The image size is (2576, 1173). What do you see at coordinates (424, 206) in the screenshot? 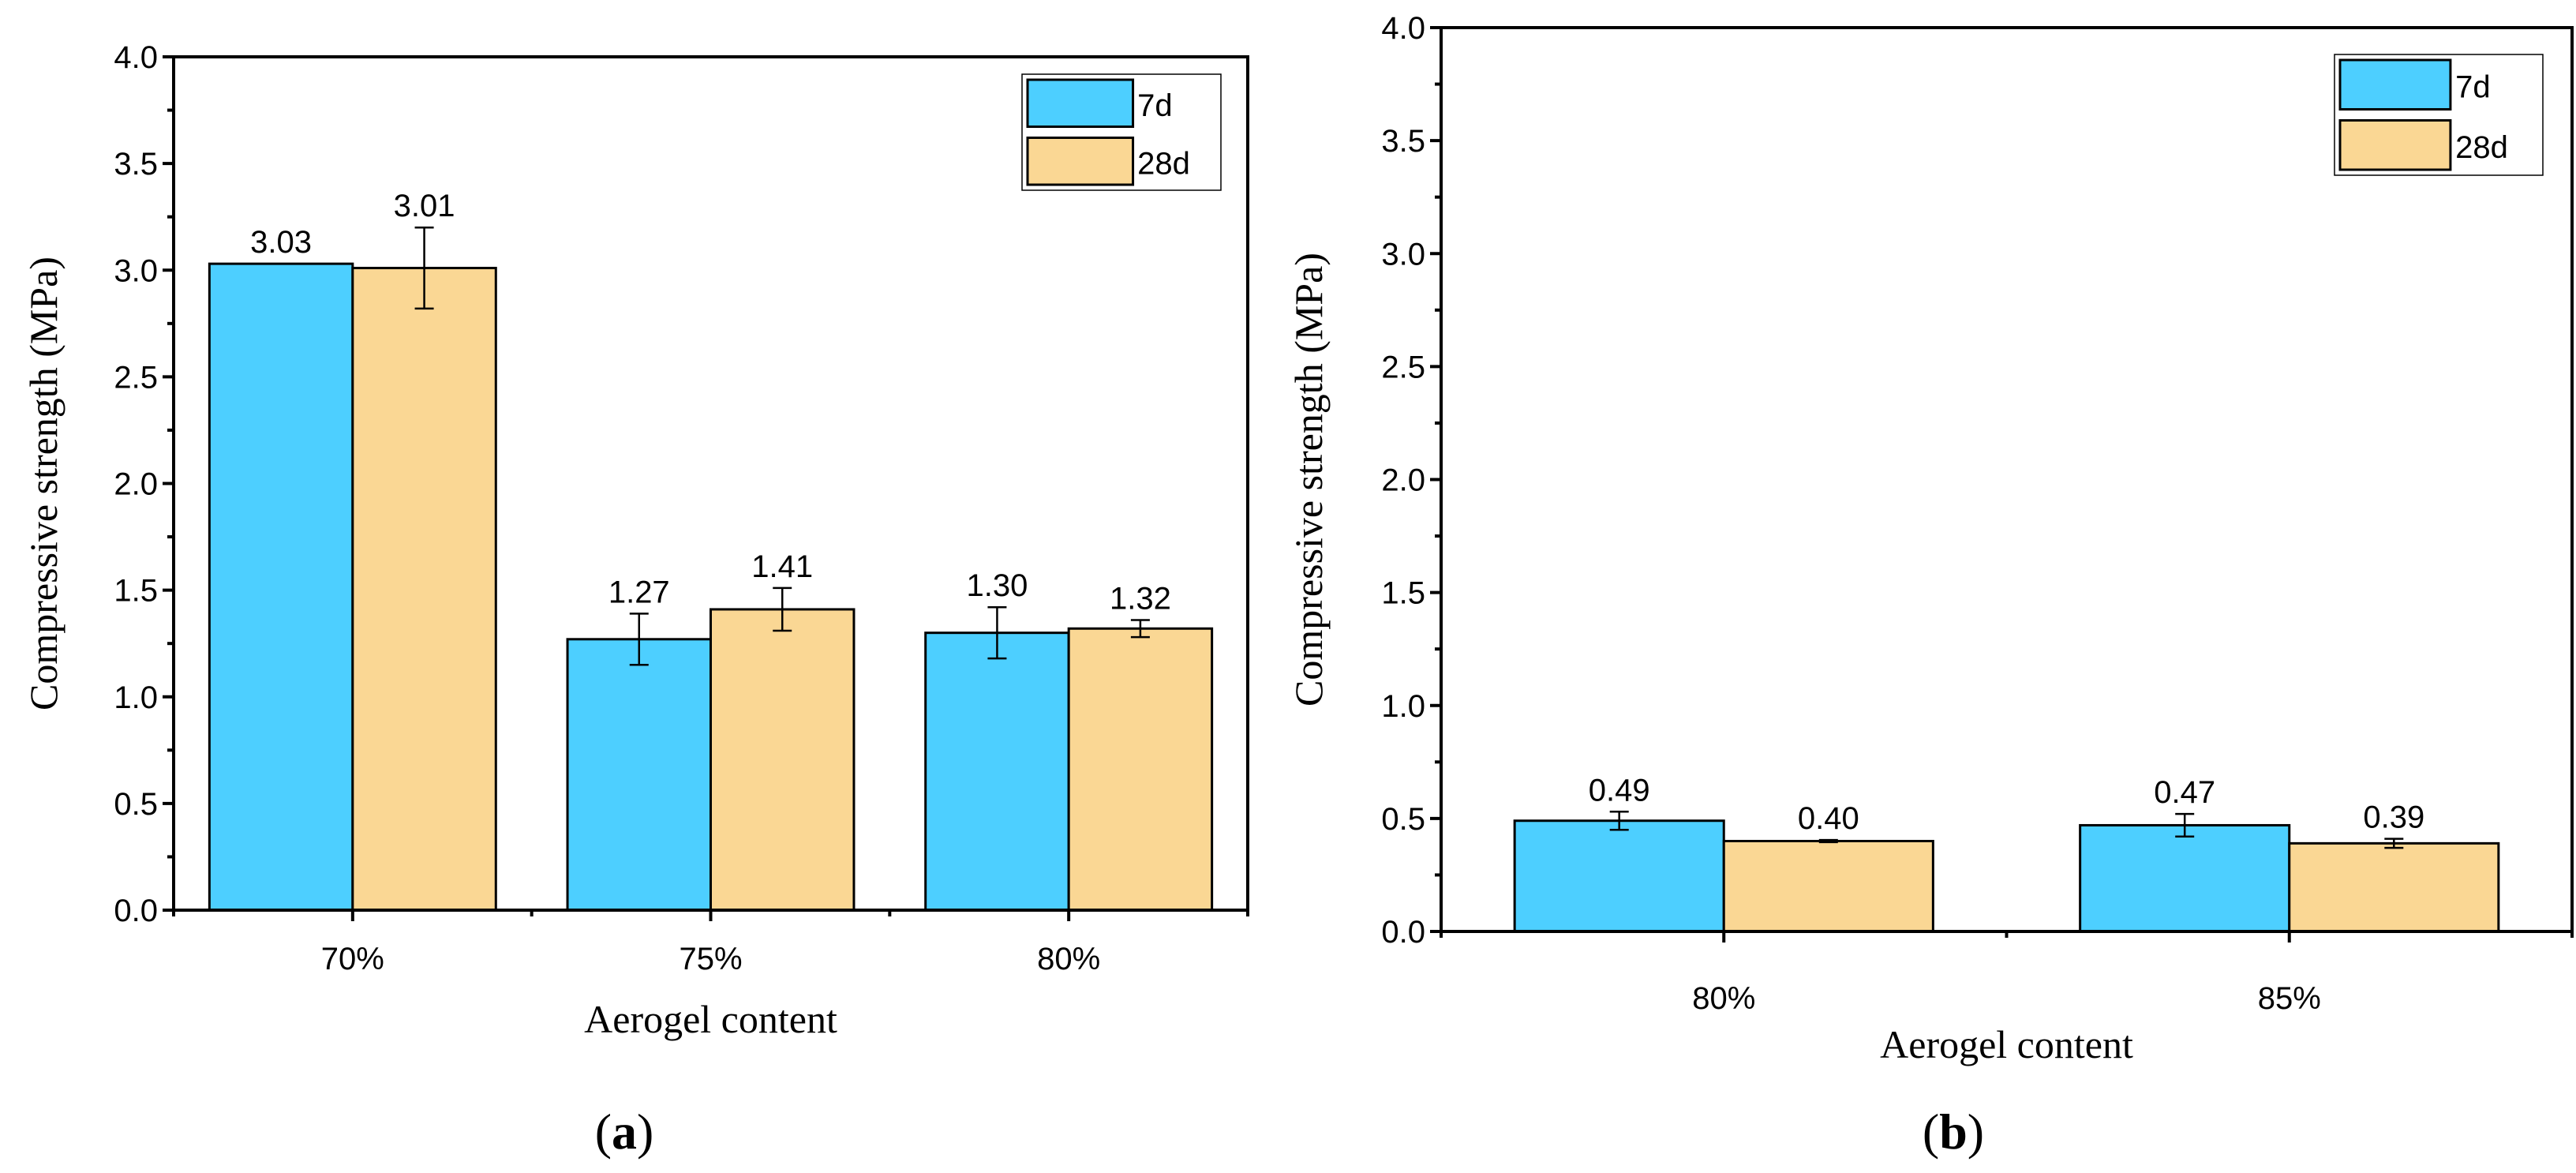
I see `data-label: 3.01` at bounding box center [424, 206].